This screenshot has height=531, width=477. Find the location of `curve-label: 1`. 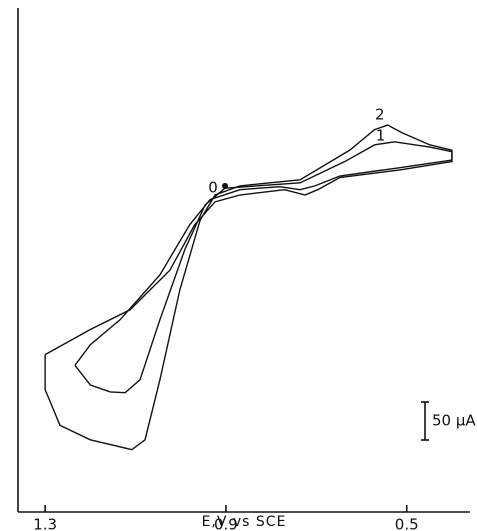

curve-label: 1 is located at coordinates (381, 135).